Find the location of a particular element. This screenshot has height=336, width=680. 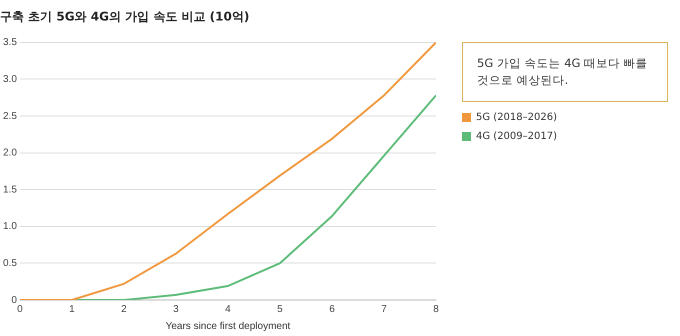

y-tick-label: 3.0 is located at coordinates (10, 79).